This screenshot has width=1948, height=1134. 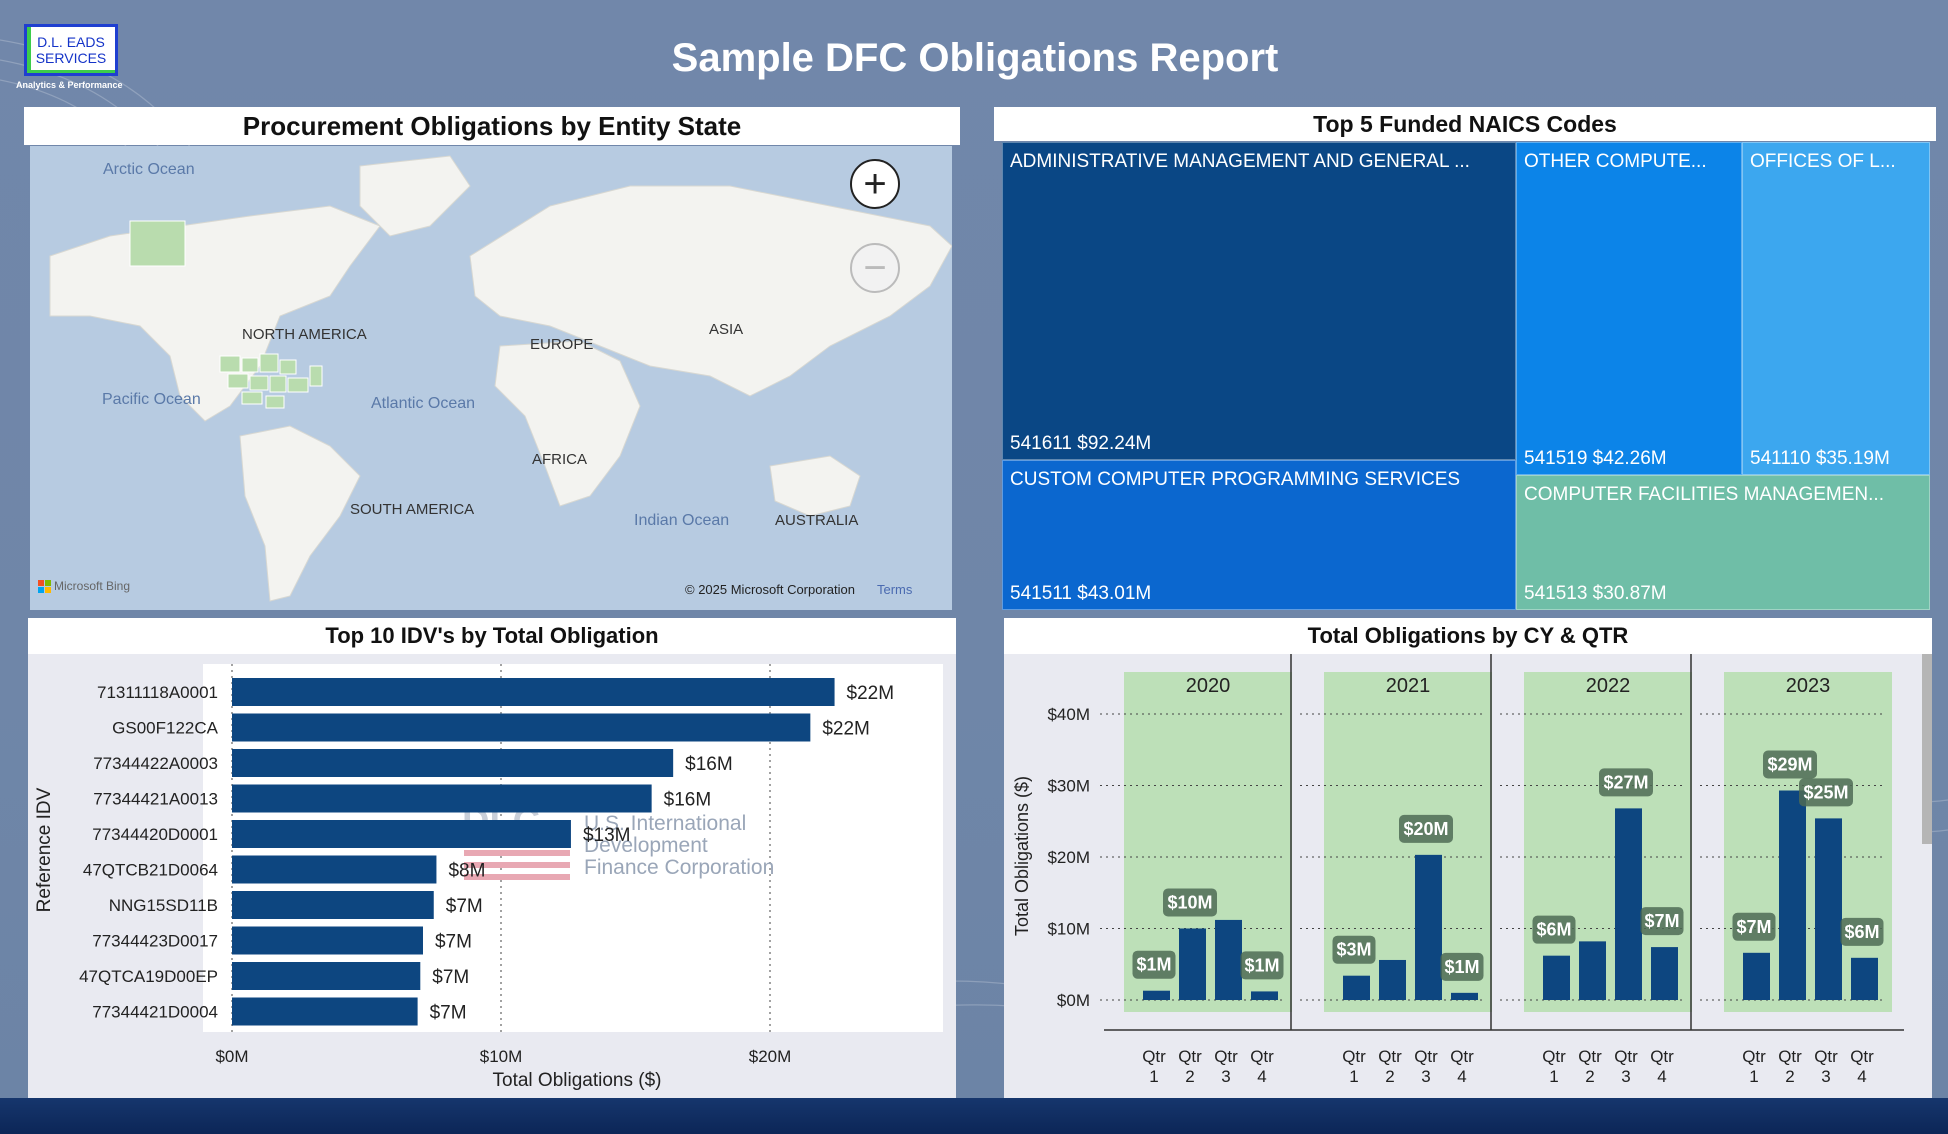 What do you see at coordinates (1468, 636) in the screenshot?
I see `cy-qtr-chart-title: Total Obligations by CY & QTR` at bounding box center [1468, 636].